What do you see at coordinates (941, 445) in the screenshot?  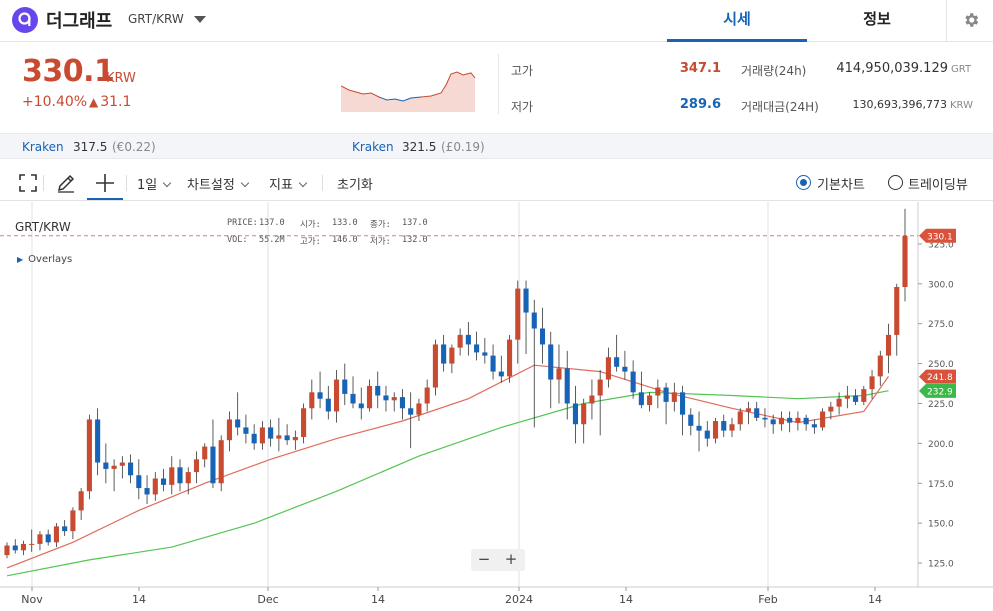 I see `y-tick-label: 200.0` at bounding box center [941, 445].